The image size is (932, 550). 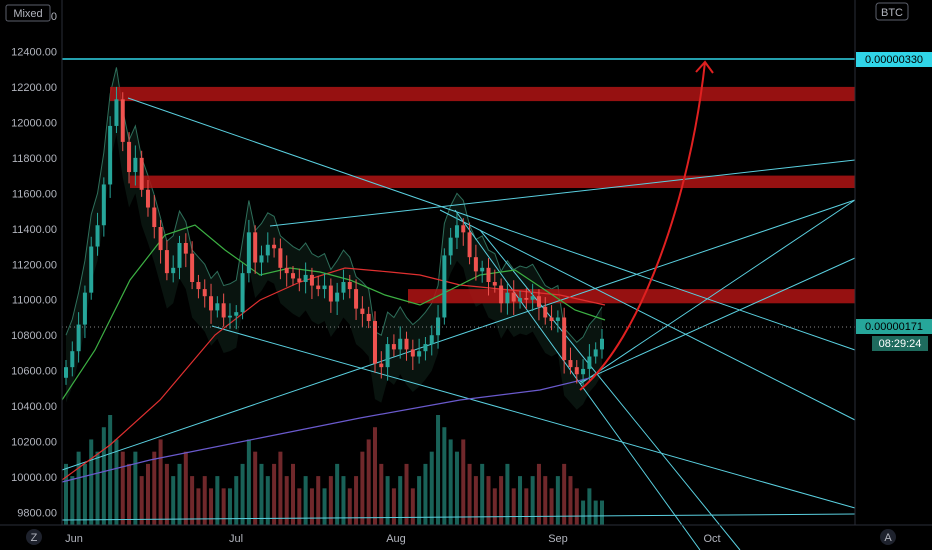 What do you see at coordinates (34, 443) in the screenshot?
I see `left-tick-label: 10200.00` at bounding box center [34, 443].